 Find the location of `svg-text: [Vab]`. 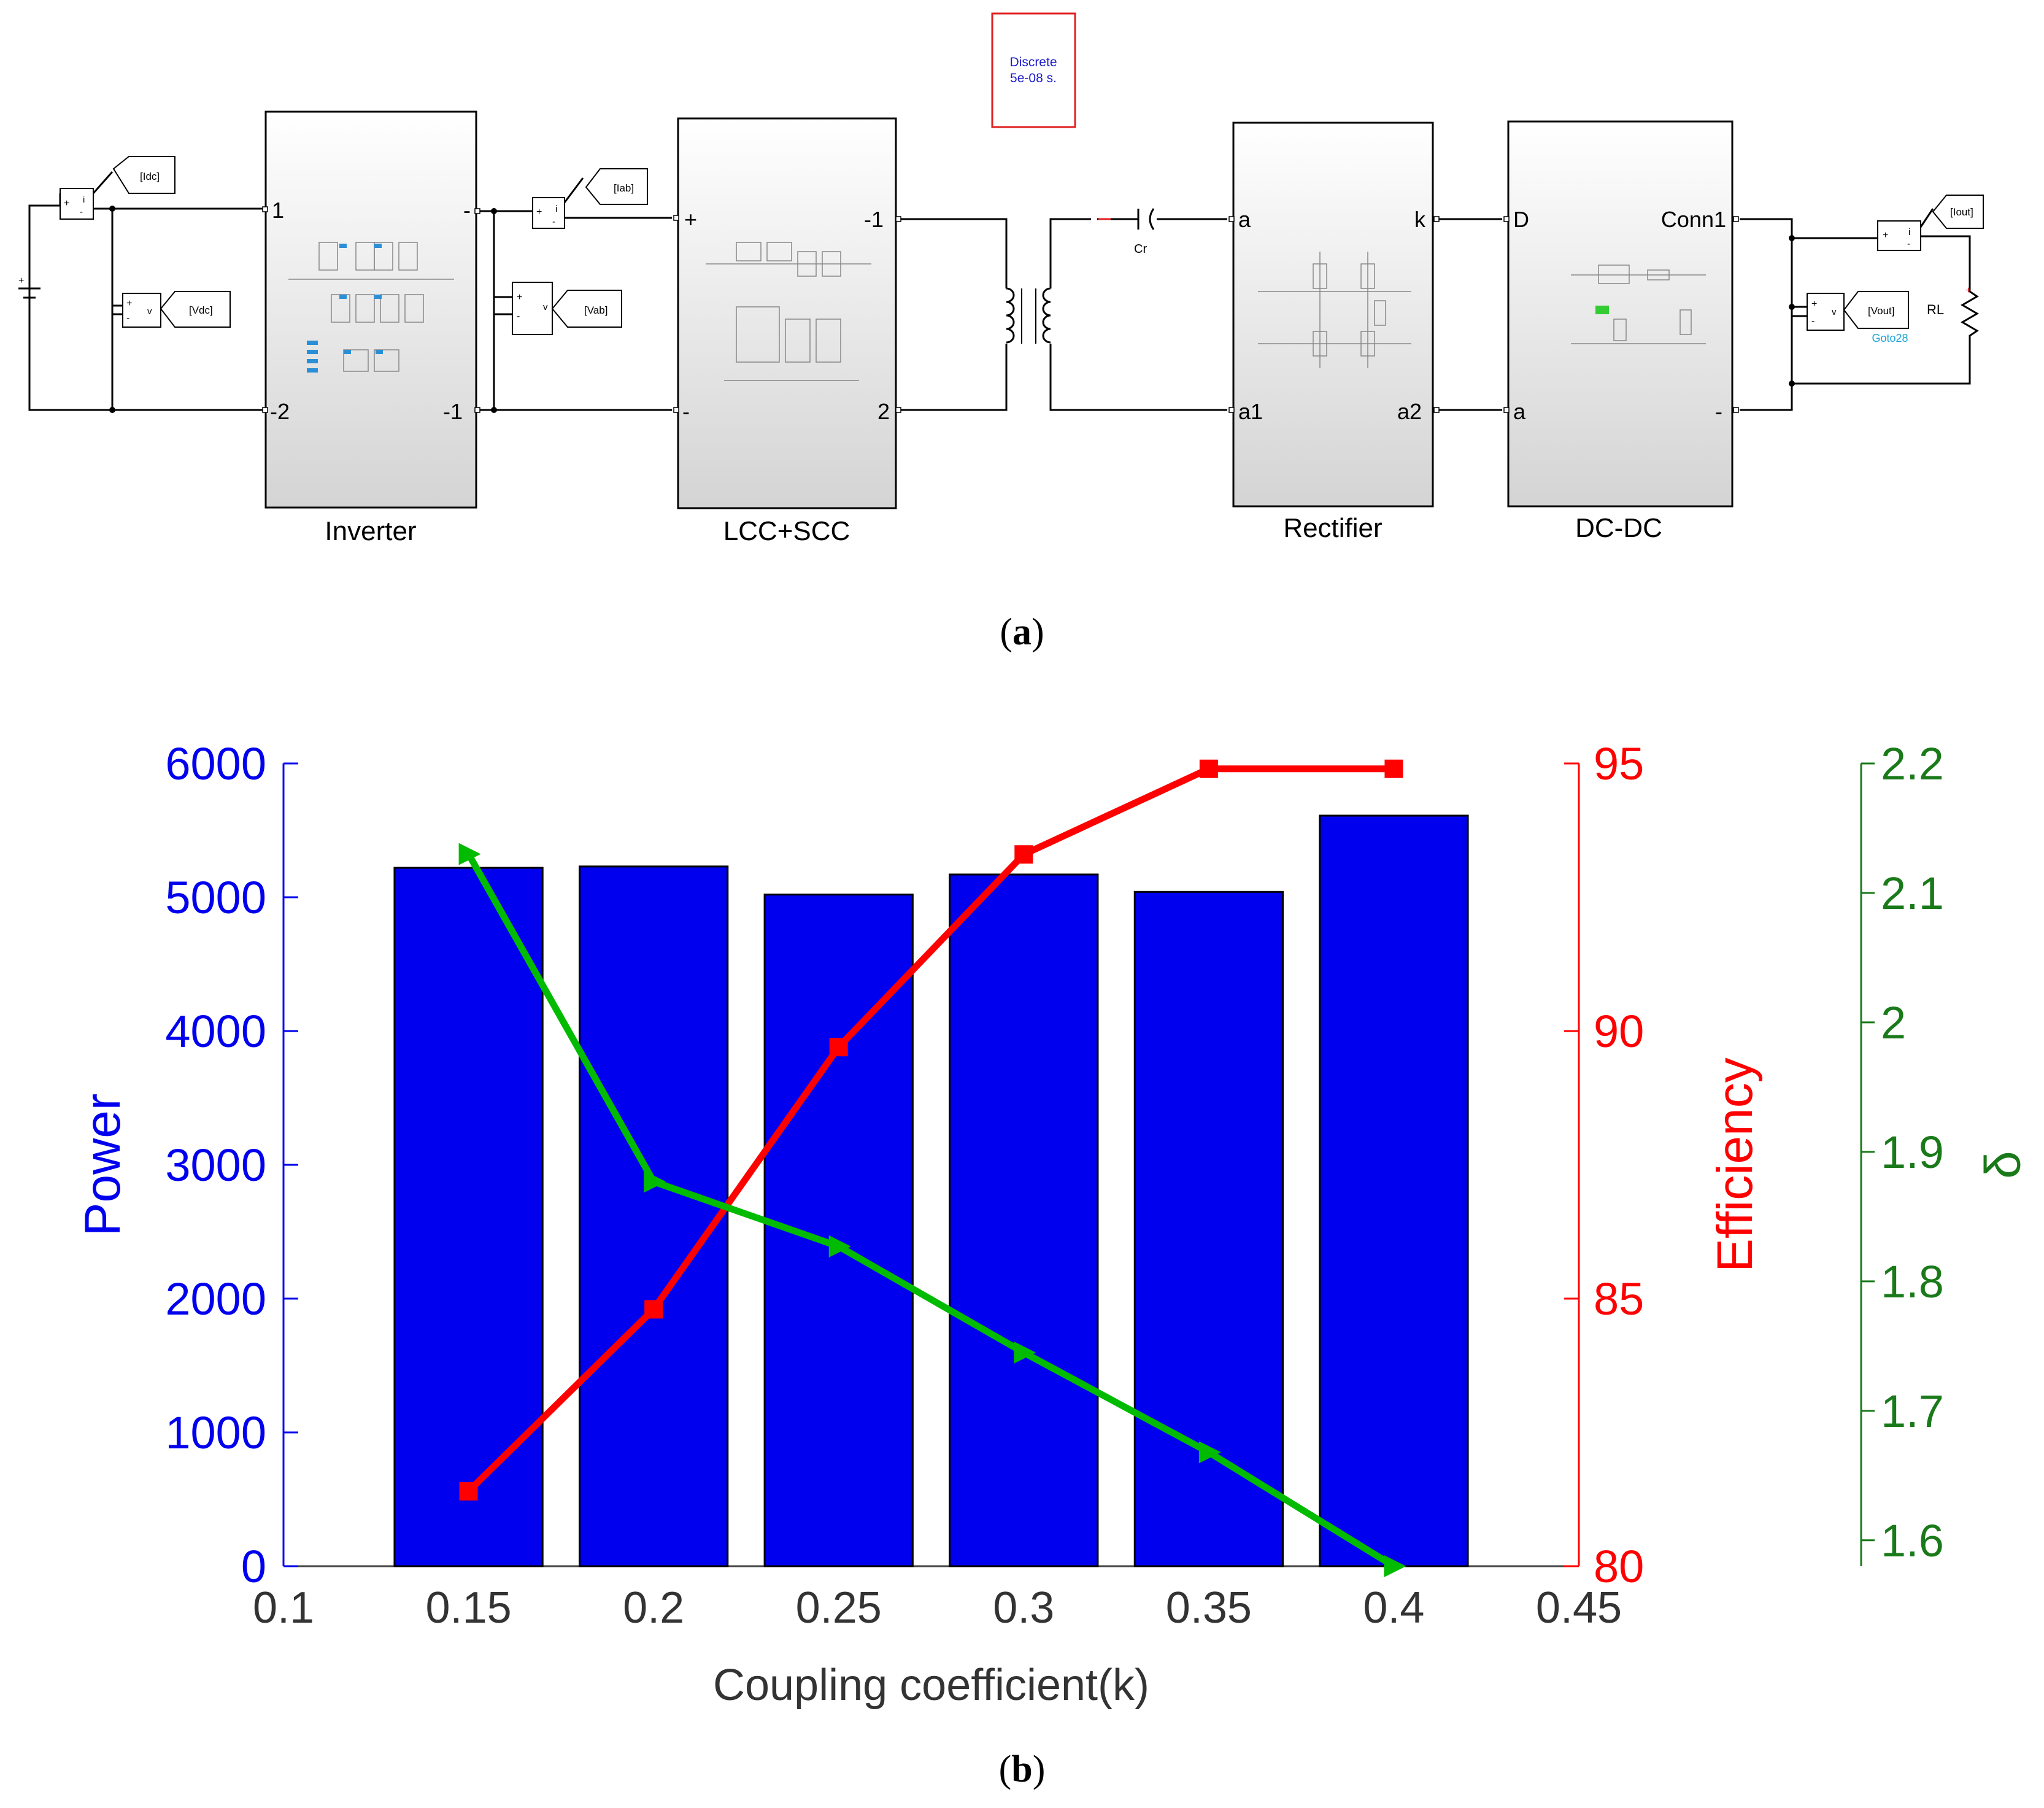

svg-text: [Vab] is located at coordinates (596, 310).